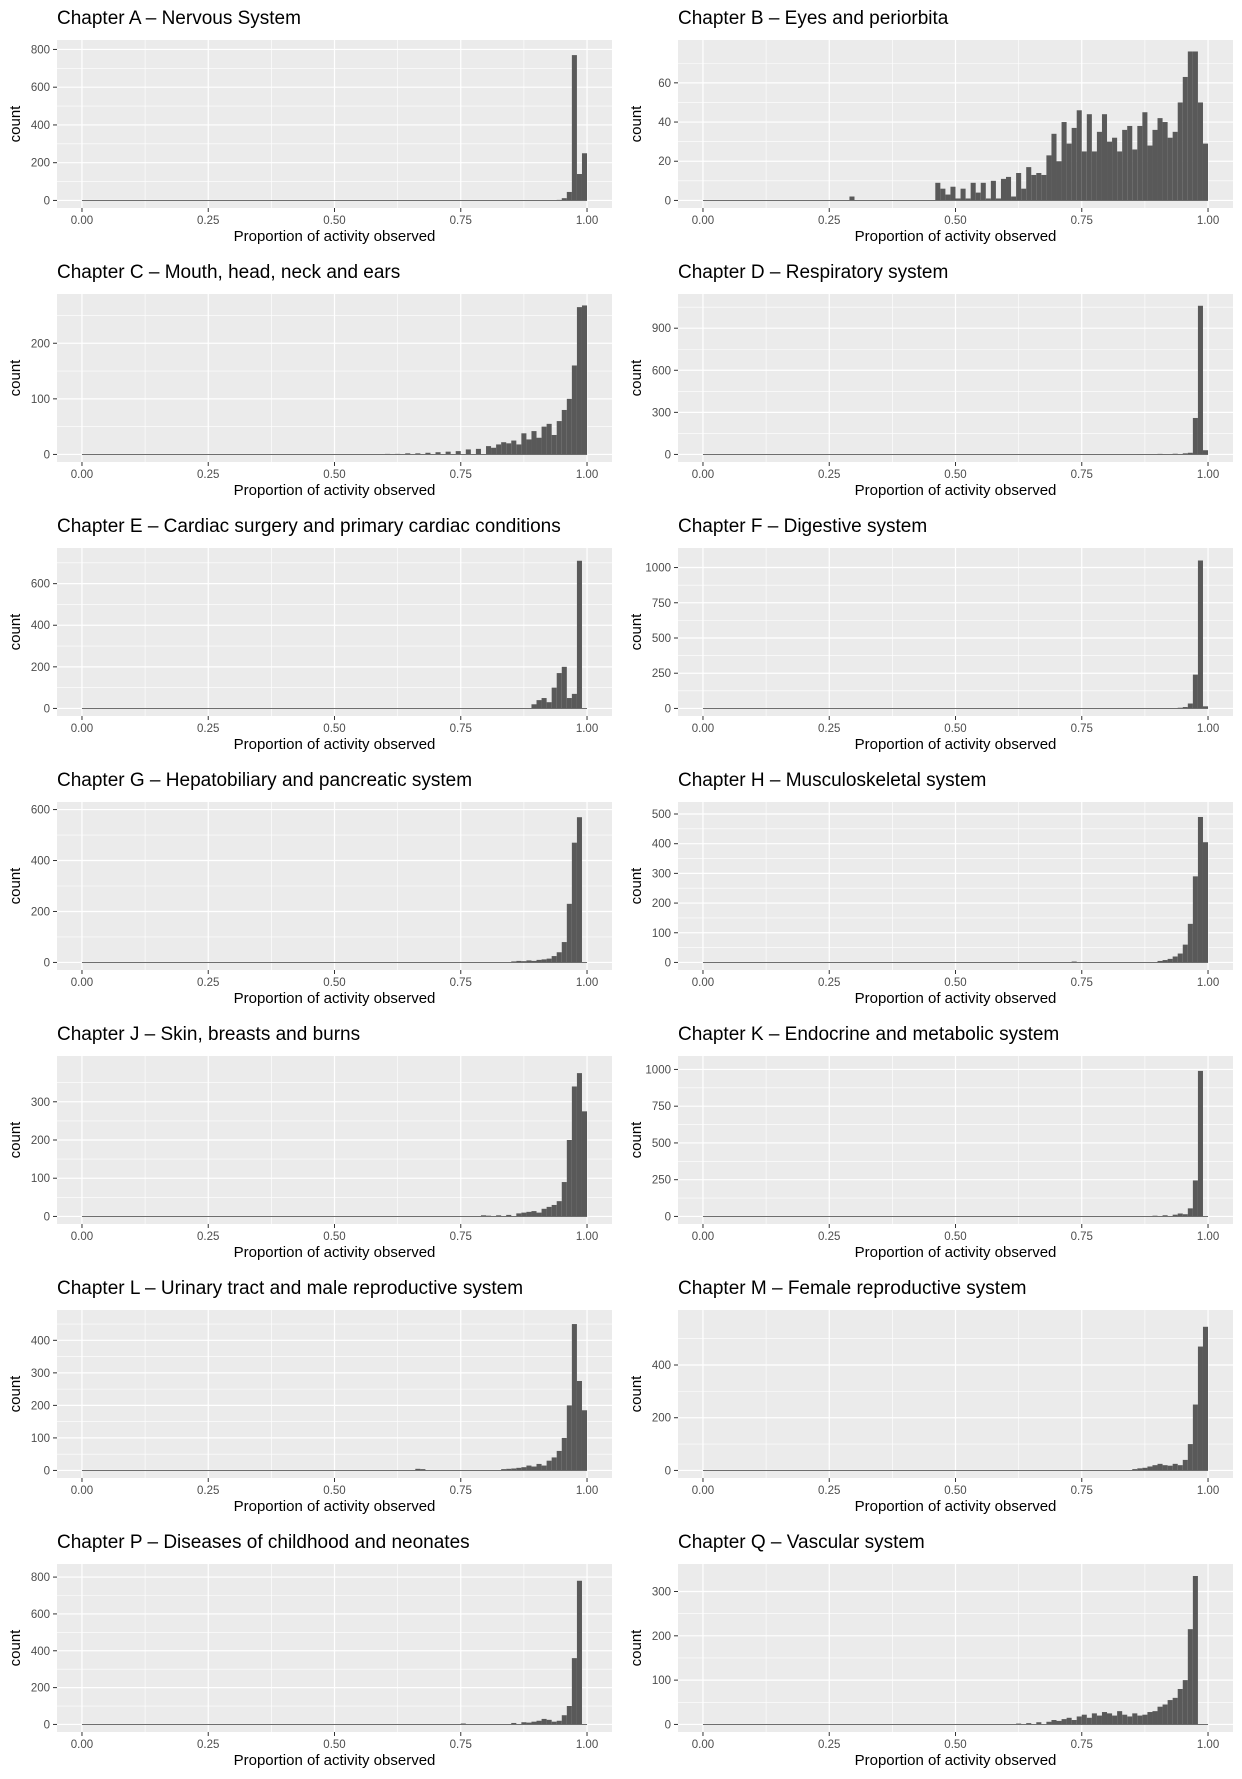 Image resolution: width=1242 pixels, height=1779 pixels. What do you see at coordinates (335, 490) in the screenshot?
I see `x-axis-label: Proportion of activity observed` at bounding box center [335, 490].